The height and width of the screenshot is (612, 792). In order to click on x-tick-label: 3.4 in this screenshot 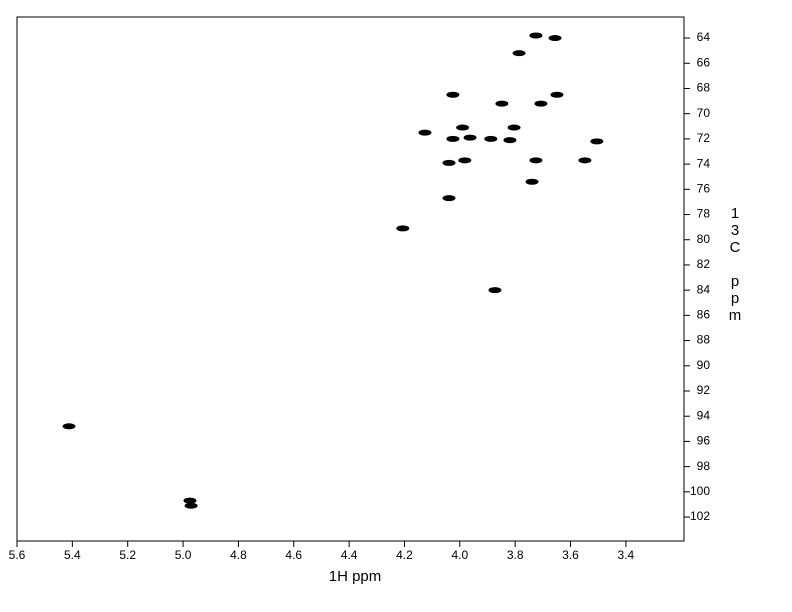, I will do `click(626, 555)`.